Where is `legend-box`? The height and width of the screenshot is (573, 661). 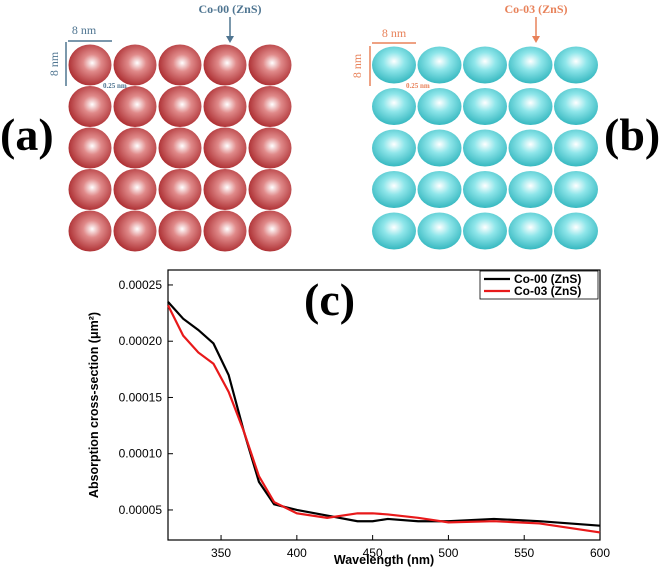
legend-box is located at coordinates (539, 285).